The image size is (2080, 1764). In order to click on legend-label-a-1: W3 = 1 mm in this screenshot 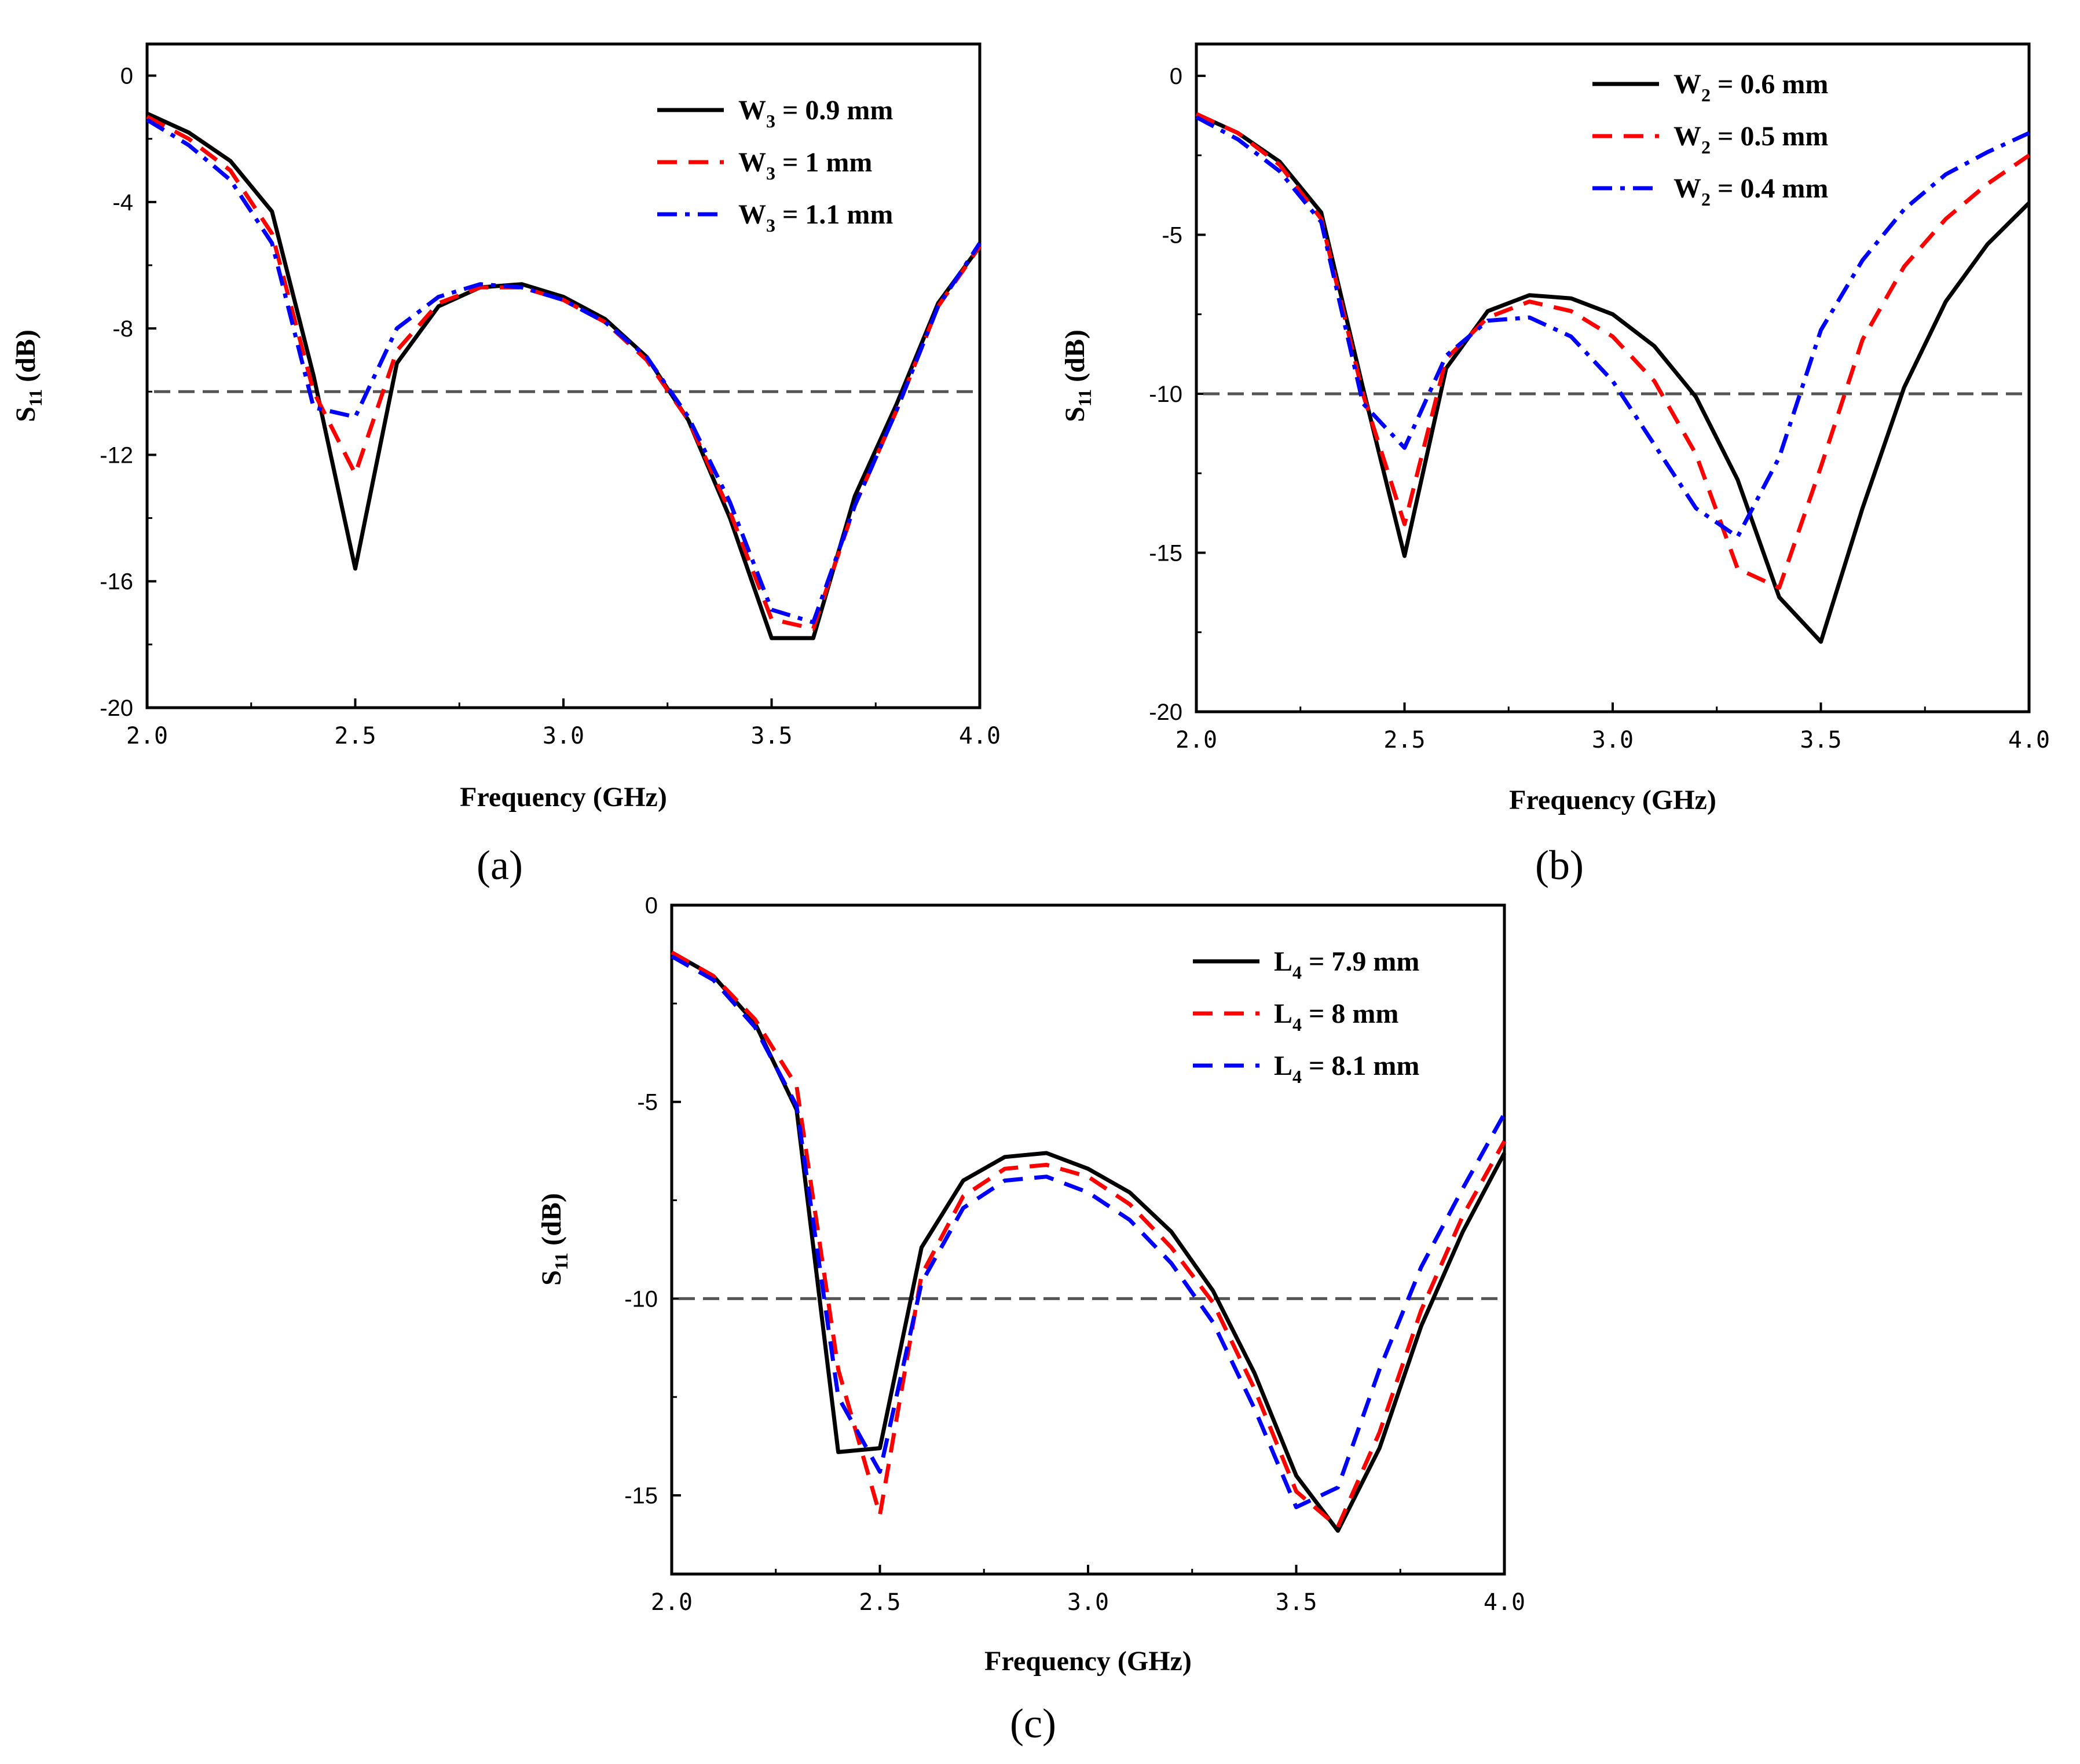, I will do `click(805, 165)`.